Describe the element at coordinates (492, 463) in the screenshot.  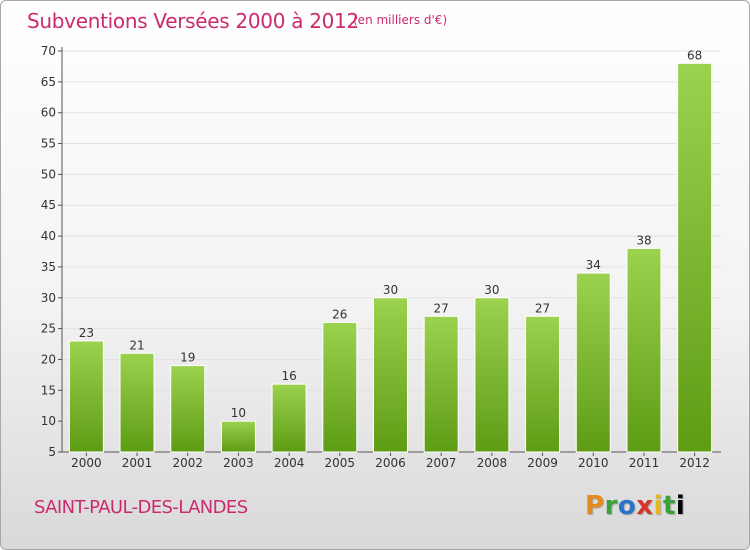
I see `x-tick-label: 2008` at that location.